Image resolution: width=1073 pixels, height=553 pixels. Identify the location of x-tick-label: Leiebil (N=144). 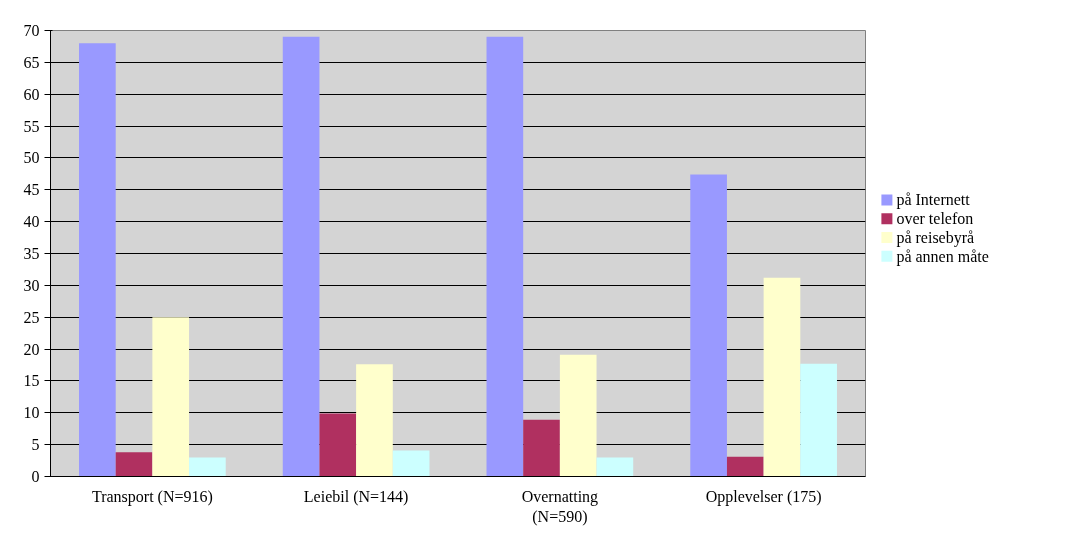
(356, 496).